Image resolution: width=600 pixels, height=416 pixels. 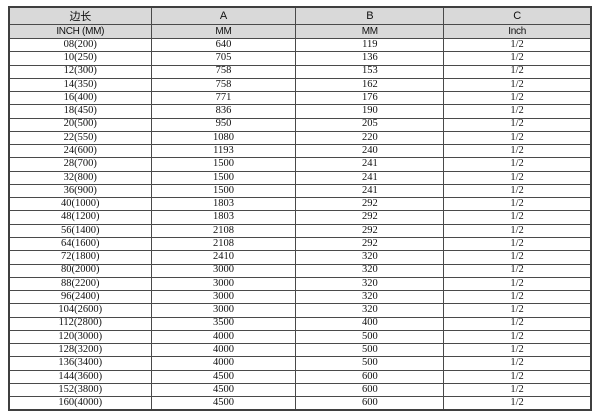 I want to click on table-cell: 1193, so click(x=223, y=151).